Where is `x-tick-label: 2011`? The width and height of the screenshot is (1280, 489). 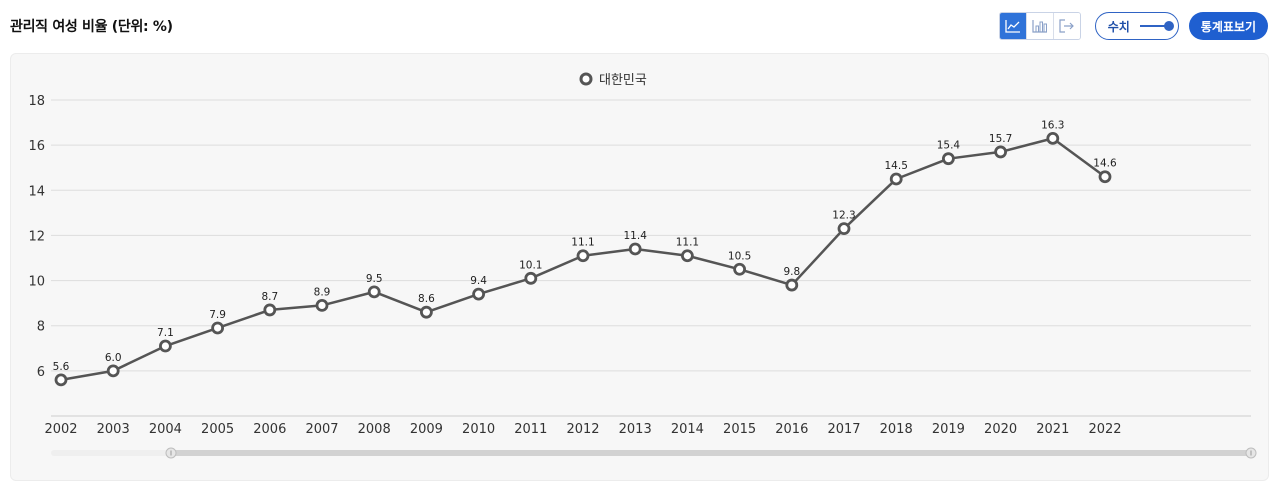 x-tick-label: 2011 is located at coordinates (530, 429).